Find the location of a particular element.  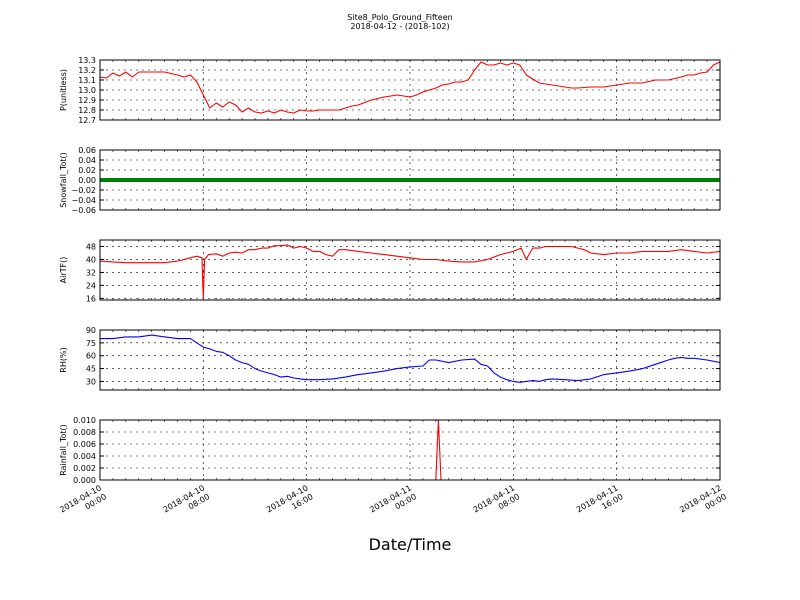

panel-2: 16 24 32 40 48 AirTF() is located at coordinates (390, 271).